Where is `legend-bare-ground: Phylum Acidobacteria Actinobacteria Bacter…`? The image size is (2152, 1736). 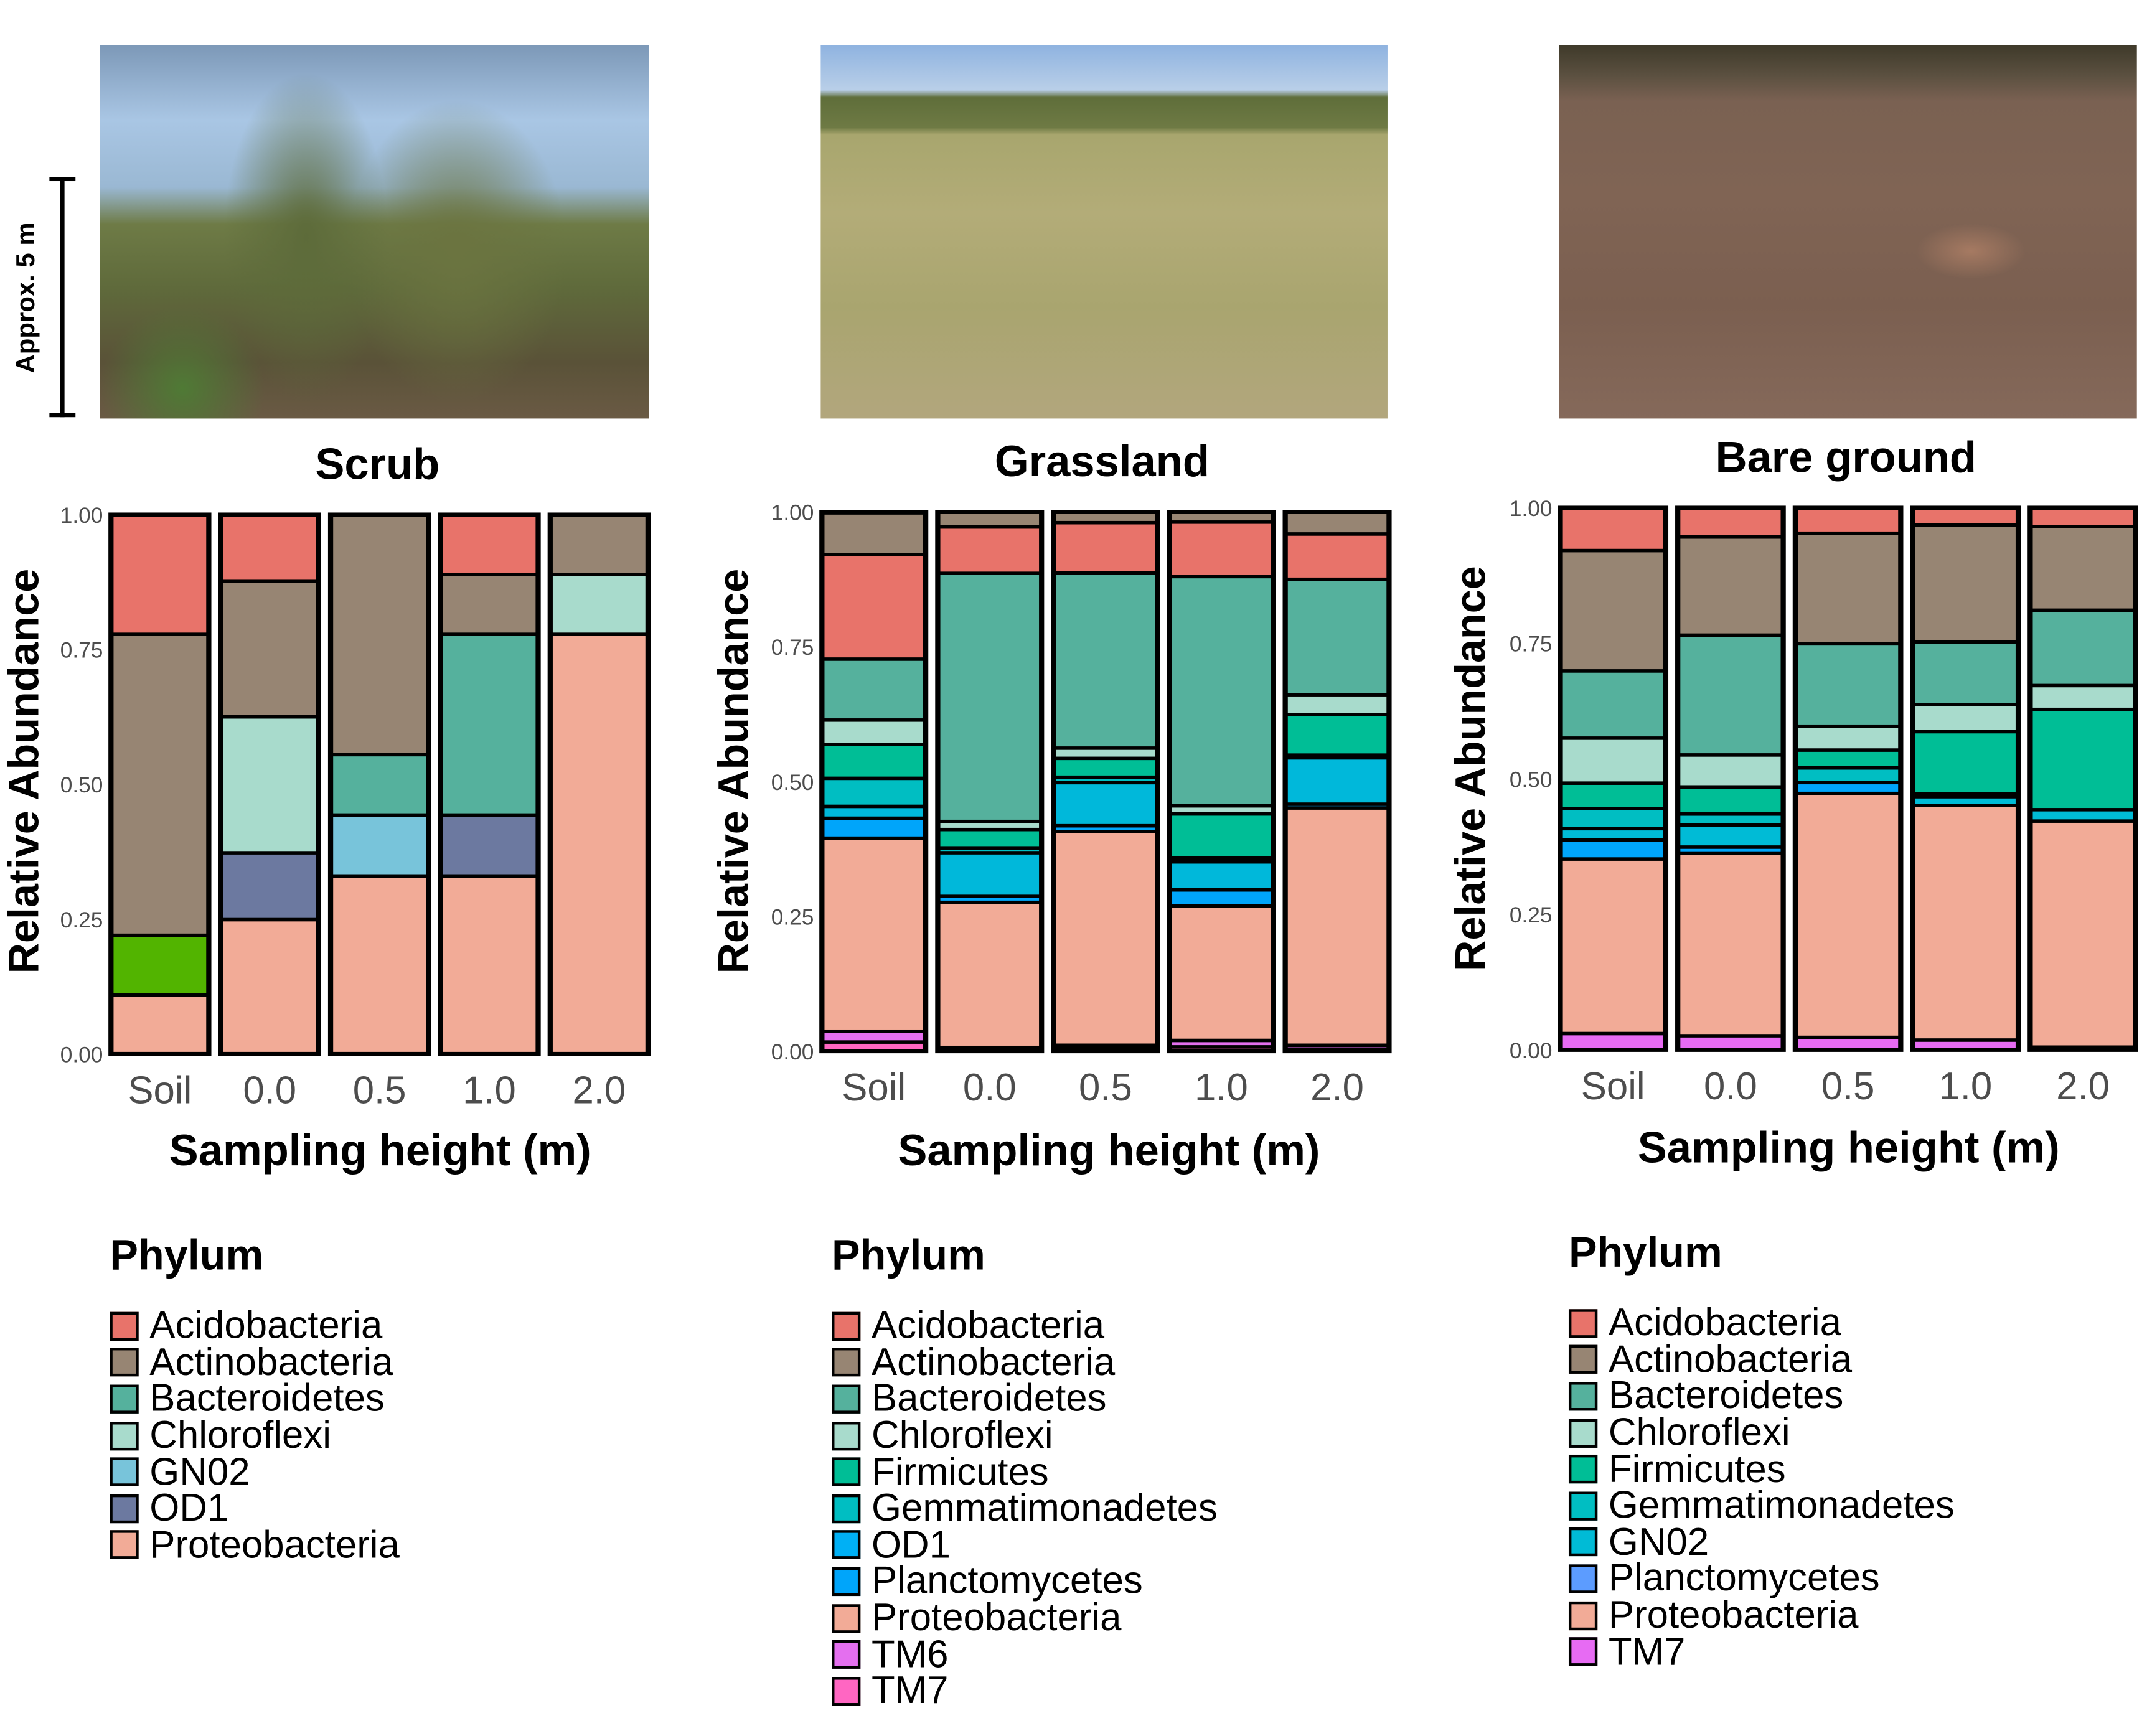
legend-bare-ground: Phylum Acidobacteria Actinobacteria Bacter… is located at coordinates (1761, 1449).